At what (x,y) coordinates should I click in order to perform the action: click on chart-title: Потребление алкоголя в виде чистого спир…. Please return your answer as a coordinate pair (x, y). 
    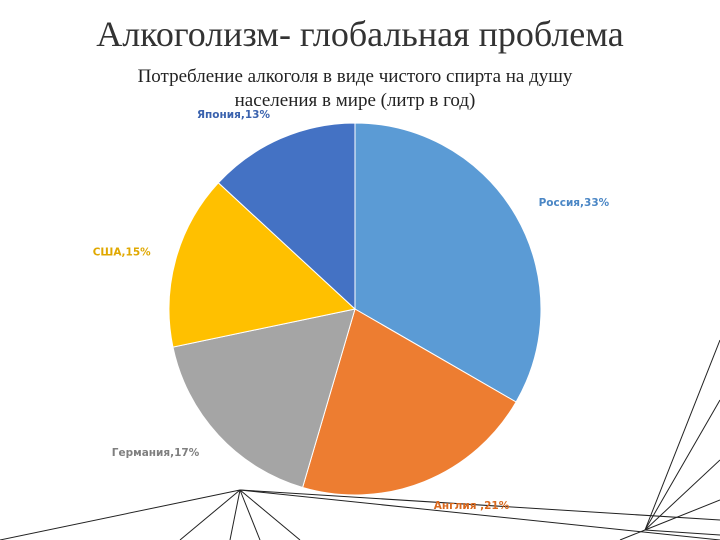
    Looking at the image, I should click on (355, 88).